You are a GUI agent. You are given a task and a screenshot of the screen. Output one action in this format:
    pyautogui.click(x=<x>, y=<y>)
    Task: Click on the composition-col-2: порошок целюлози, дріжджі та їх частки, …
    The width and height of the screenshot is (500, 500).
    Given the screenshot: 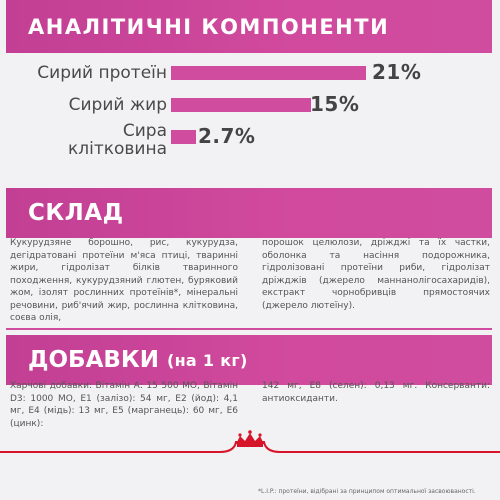 What is the action you would take?
    pyautogui.click(x=376, y=274)
    